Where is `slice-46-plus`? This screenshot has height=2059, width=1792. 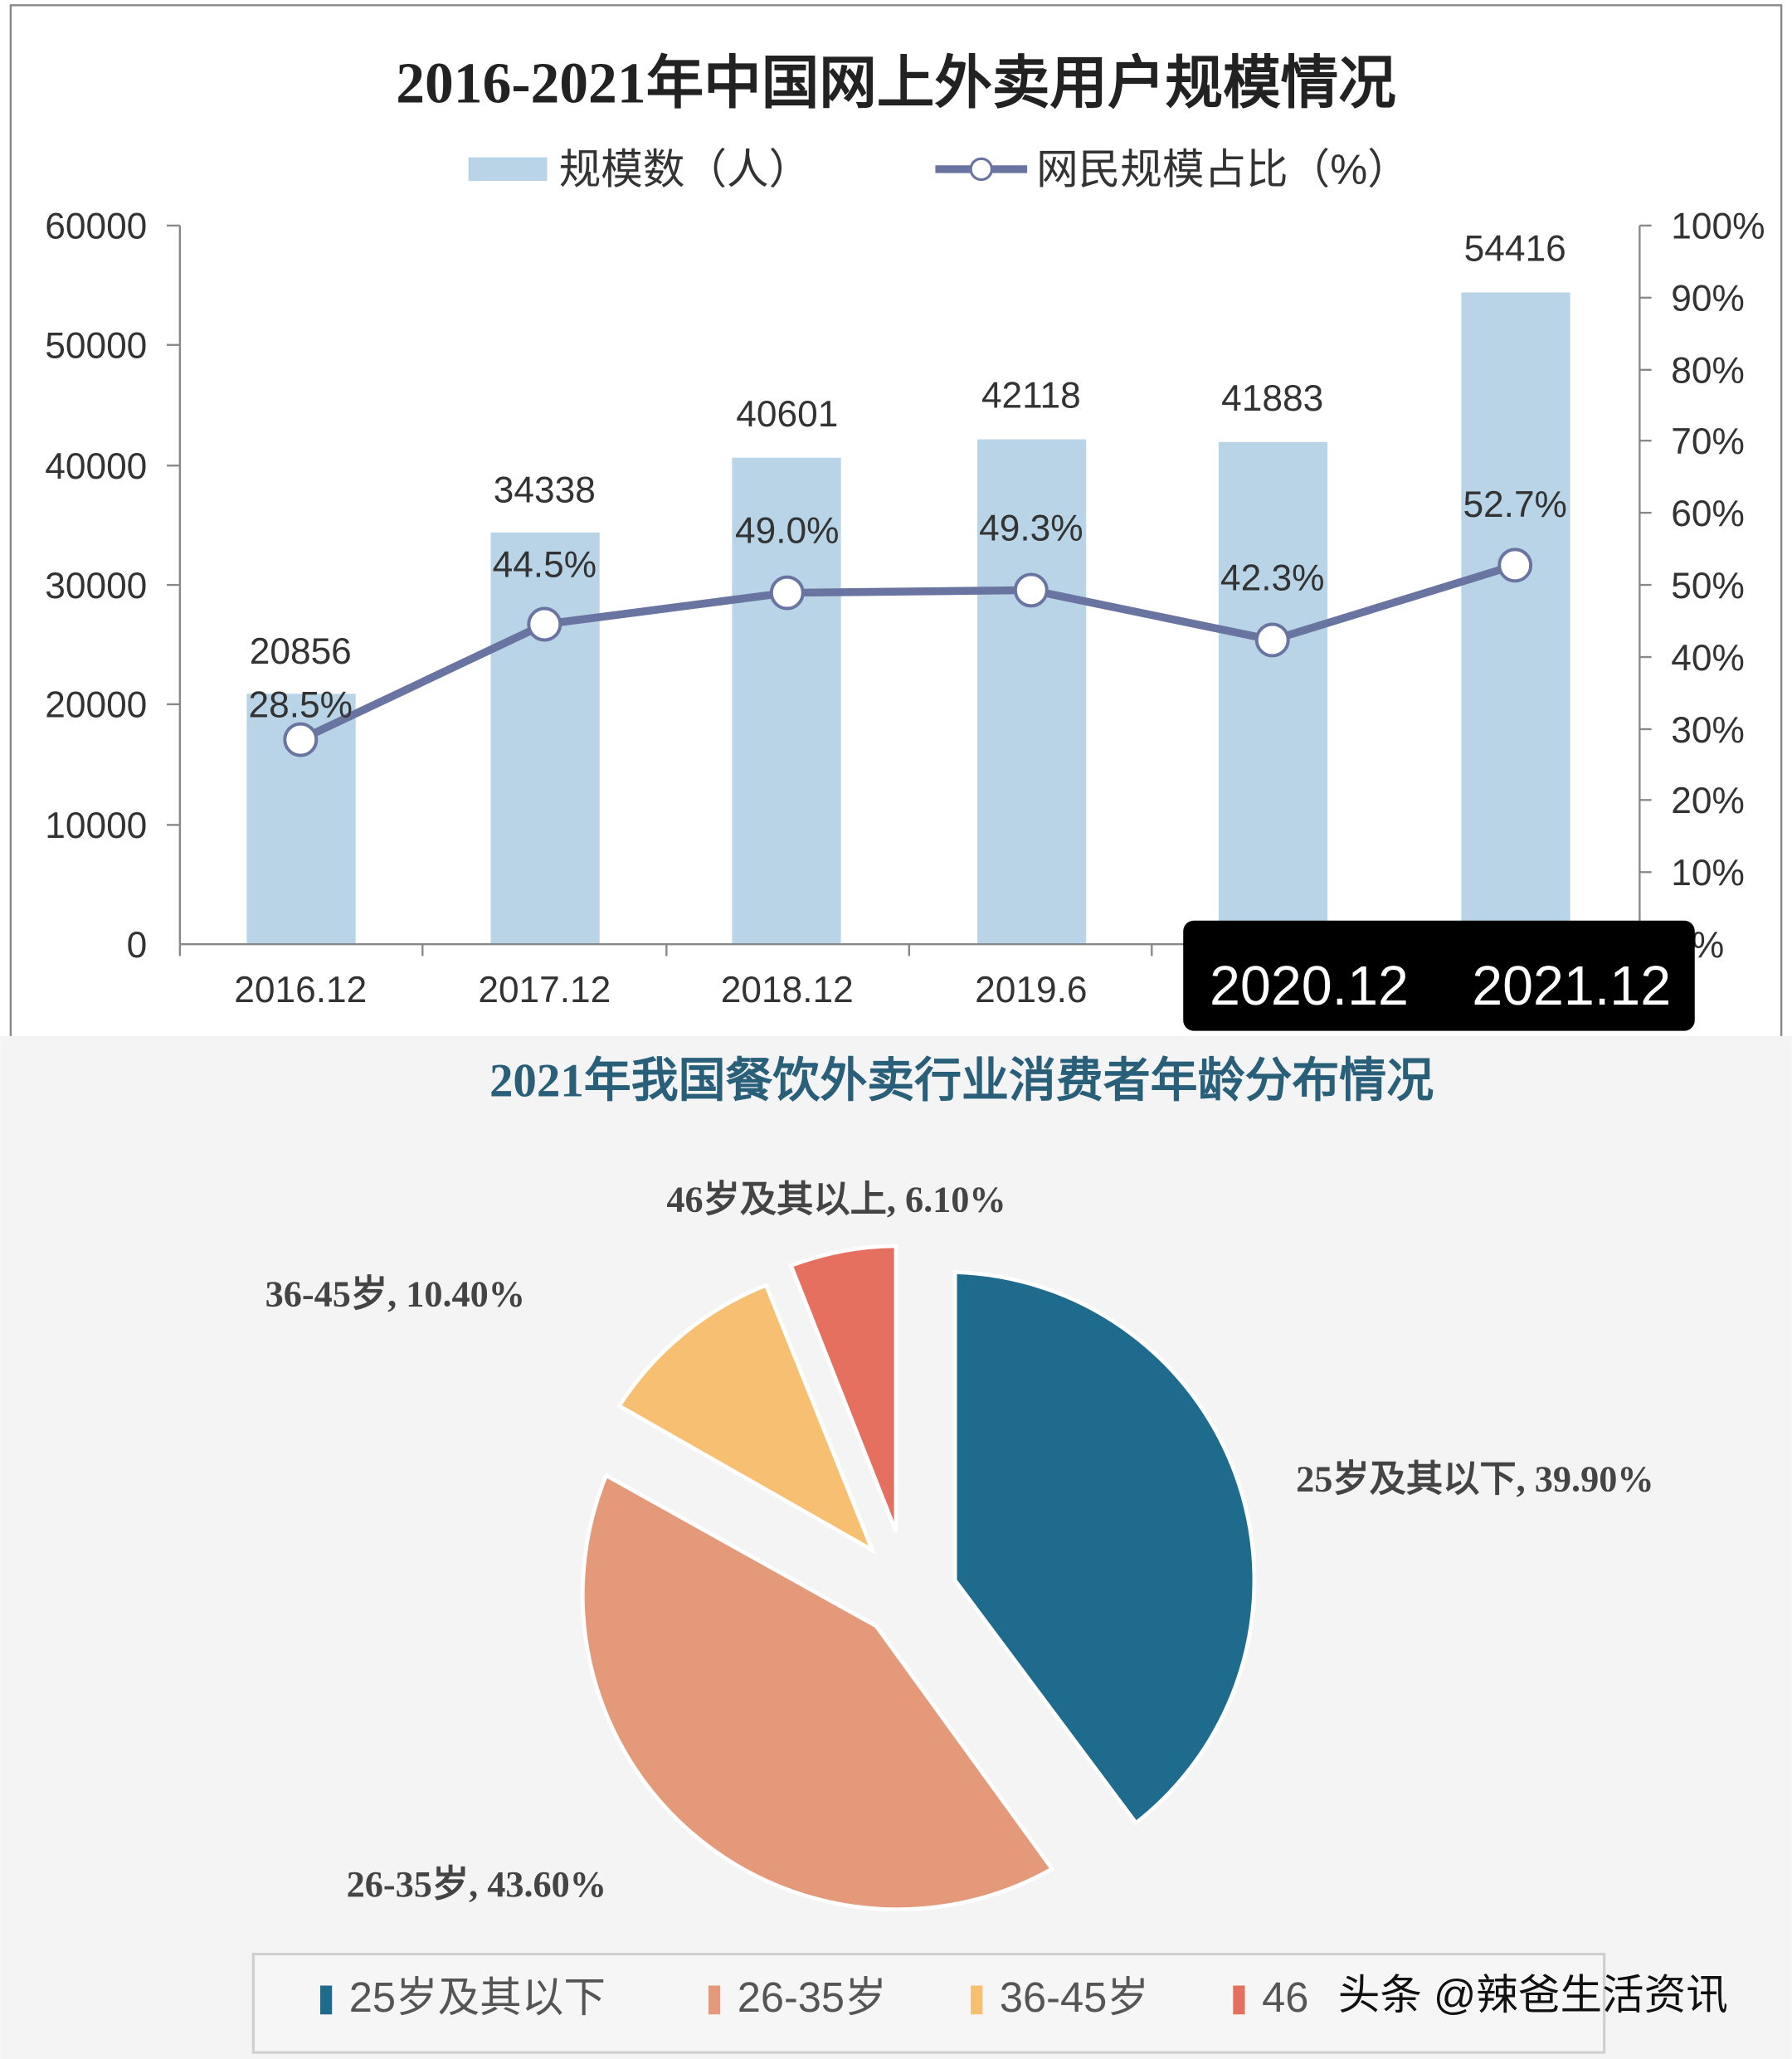
slice-46-plus is located at coordinates (843, 1388).